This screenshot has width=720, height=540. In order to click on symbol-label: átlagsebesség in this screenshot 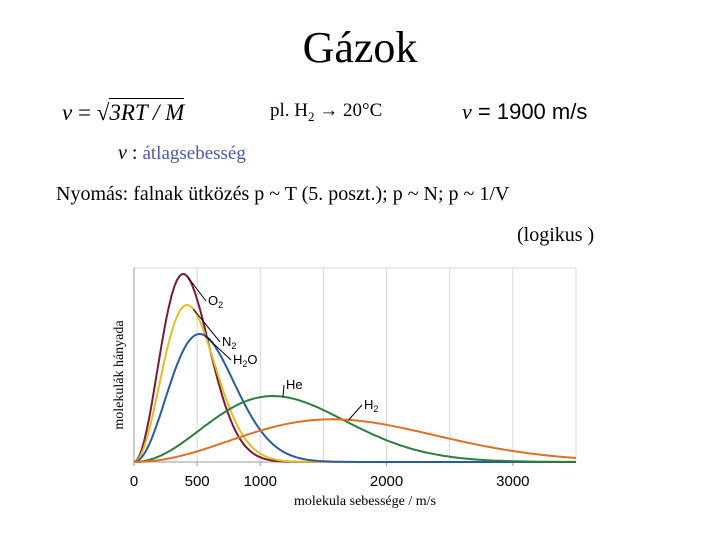, I will do `click(194, 153)`.